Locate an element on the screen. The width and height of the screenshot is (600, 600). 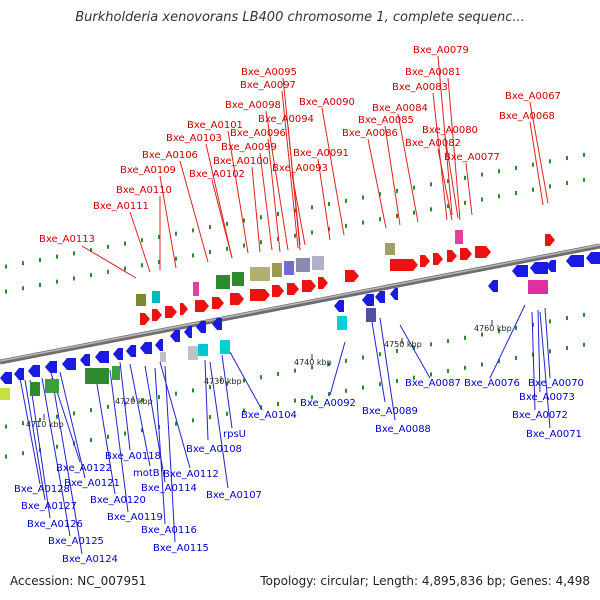
gene-label-minus: Bxe_A0118 is located at coordinates (133, 456).